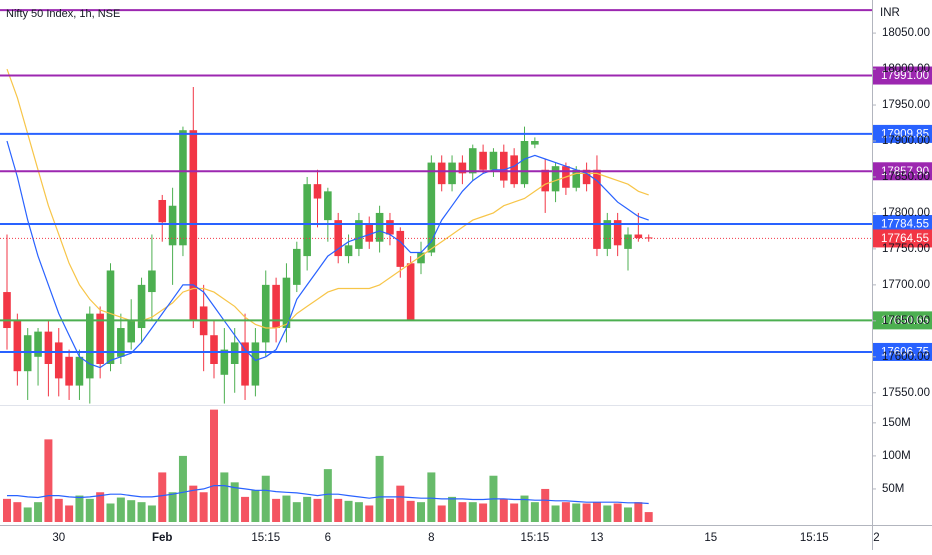 The width and height of the screenshot is (932, 555). I want to click on x-tick-label: 13, so click(597, 538).